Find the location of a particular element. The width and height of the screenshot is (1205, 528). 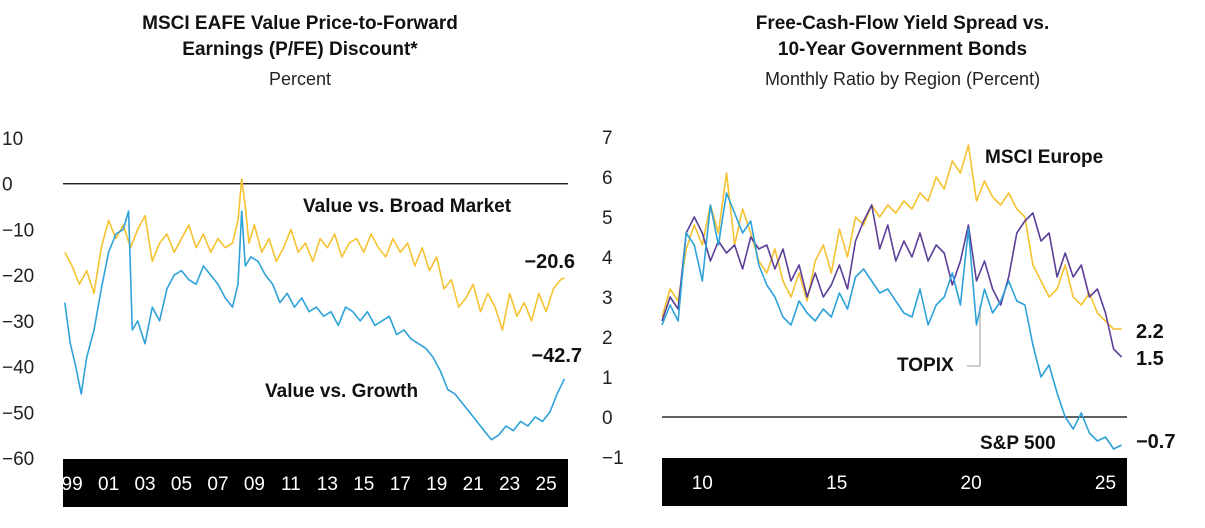

right-series-line-msci-europe is located at coordinates (891, 237).